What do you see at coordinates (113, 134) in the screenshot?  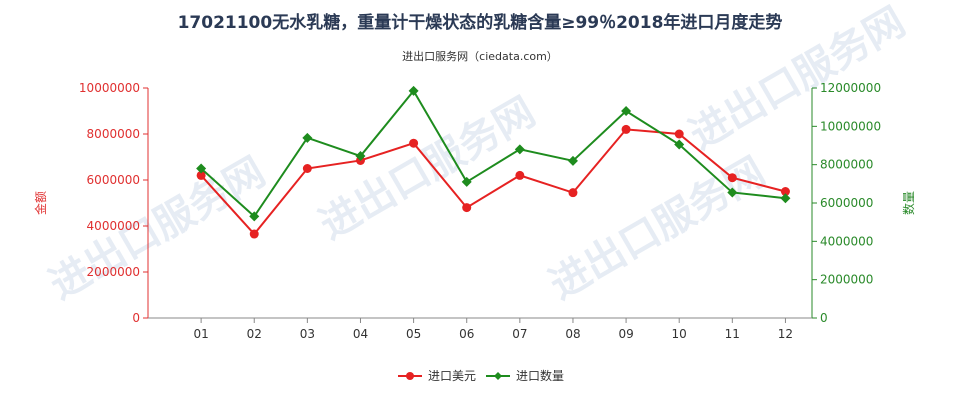 I see `left-y-tick-label: 8000000` at bounding box center [113, 134].